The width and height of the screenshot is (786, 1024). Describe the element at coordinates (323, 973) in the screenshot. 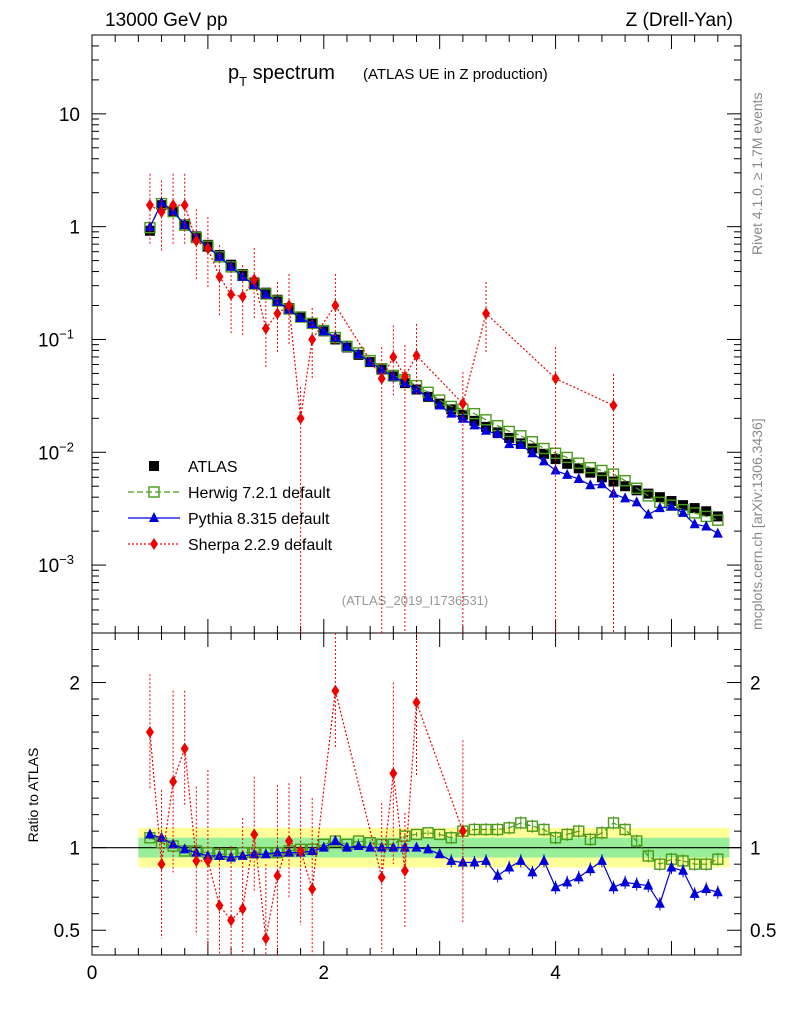

I see `ratio-xtick-label: 2` at that location.